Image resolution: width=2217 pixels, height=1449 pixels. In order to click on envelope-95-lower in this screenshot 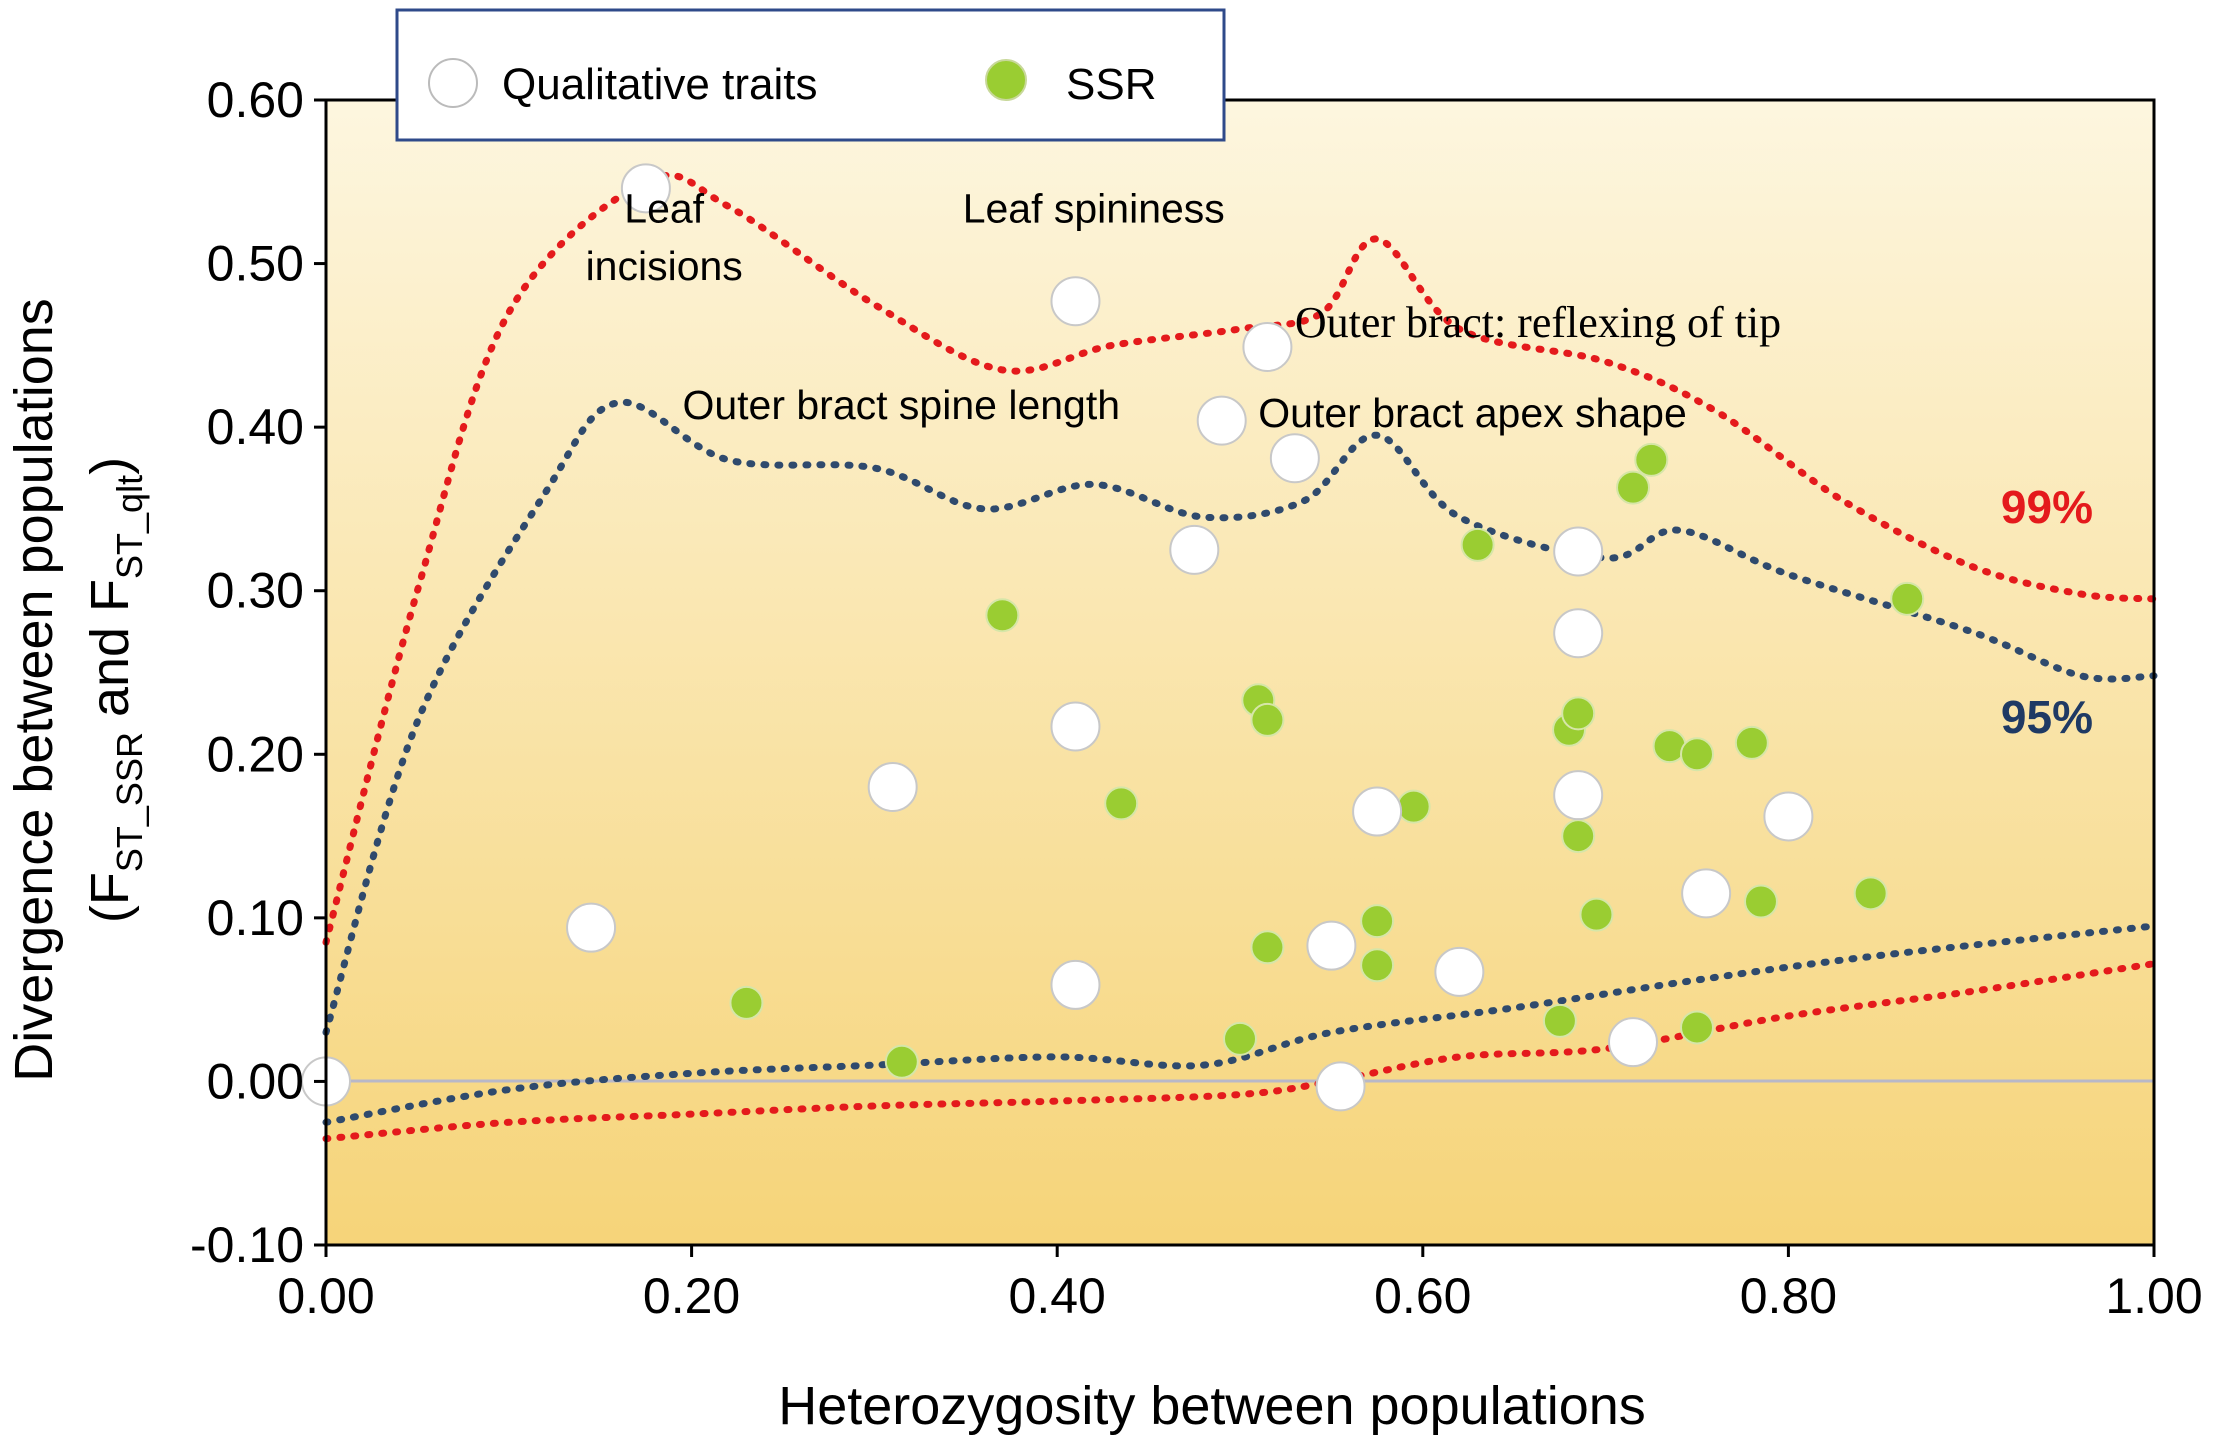, I will do `click(1240, 1024)`.